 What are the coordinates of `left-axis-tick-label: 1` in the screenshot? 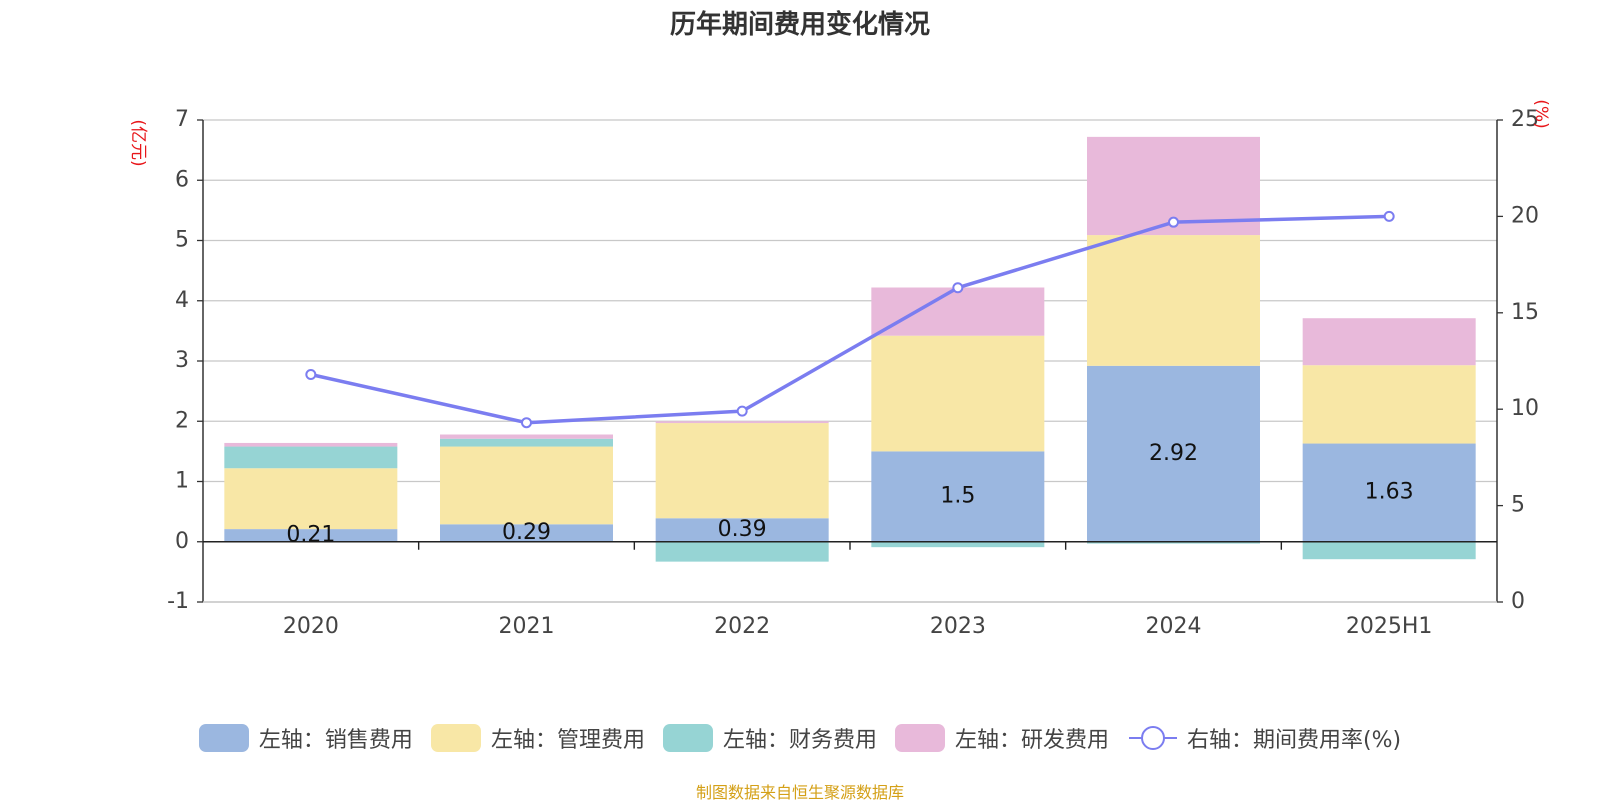 It's located at (182, 481).